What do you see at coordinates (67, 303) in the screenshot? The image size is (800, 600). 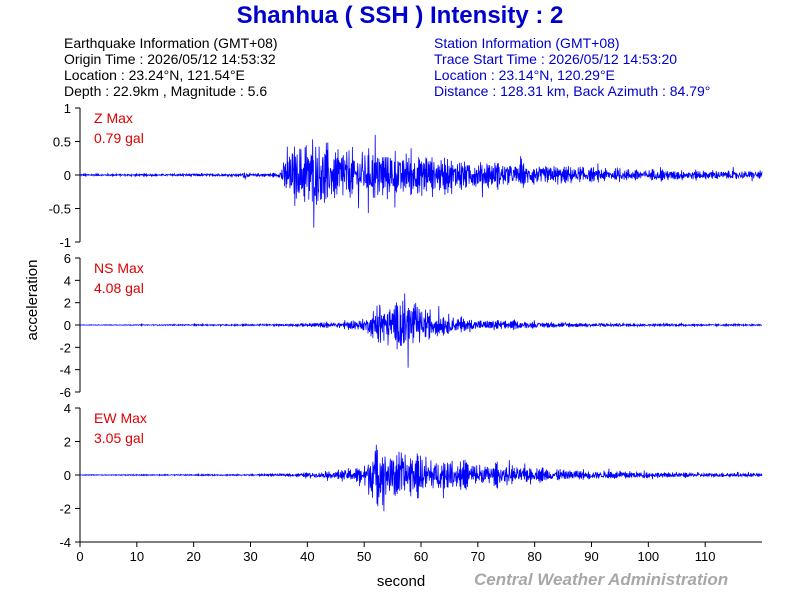 I see `y-tick-label-ns: 2` at bounding box center [67, 303].